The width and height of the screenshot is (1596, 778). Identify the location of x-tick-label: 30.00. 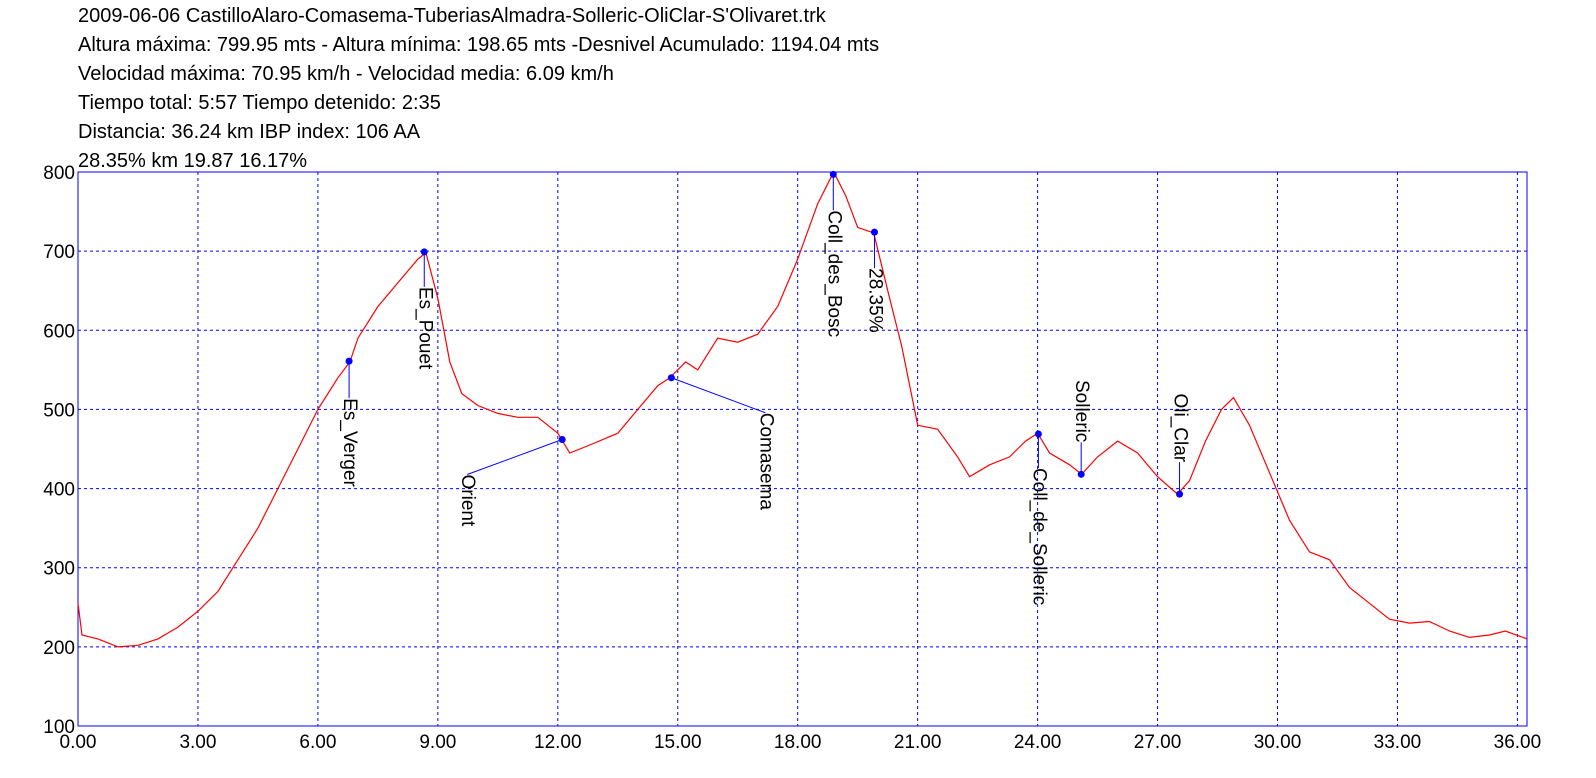
(1278, 742).